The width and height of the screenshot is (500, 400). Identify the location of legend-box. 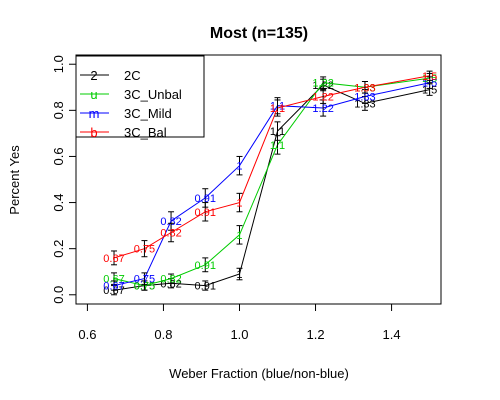
(140, 96).